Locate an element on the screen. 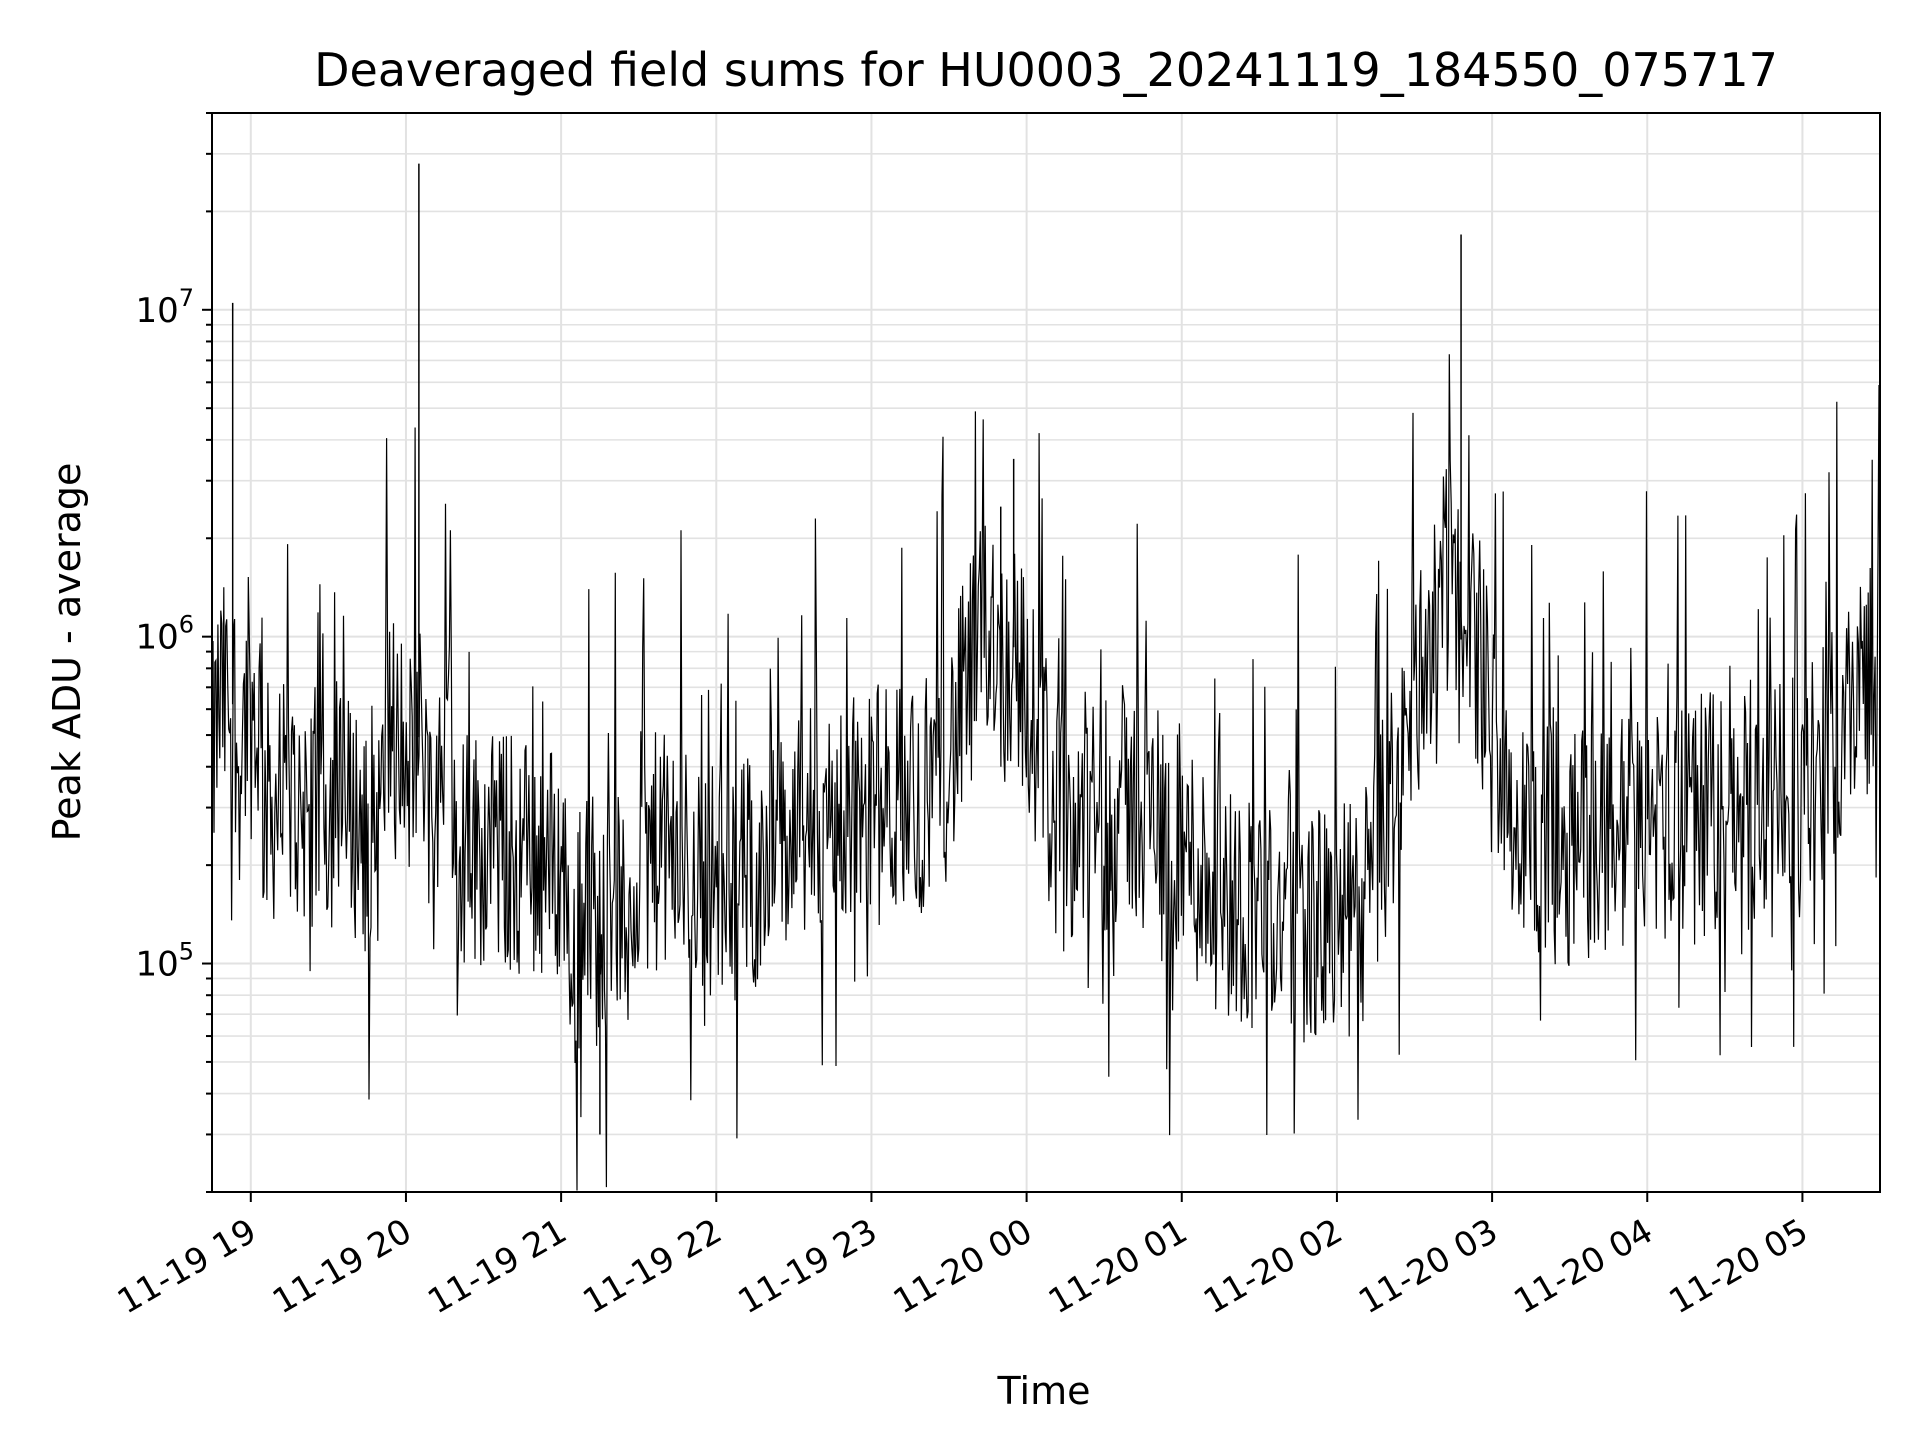 Image resolution: width=1920 pixels, height=1440 pixels. x-axis-label: Time is located at coordinates (1044, 1391).